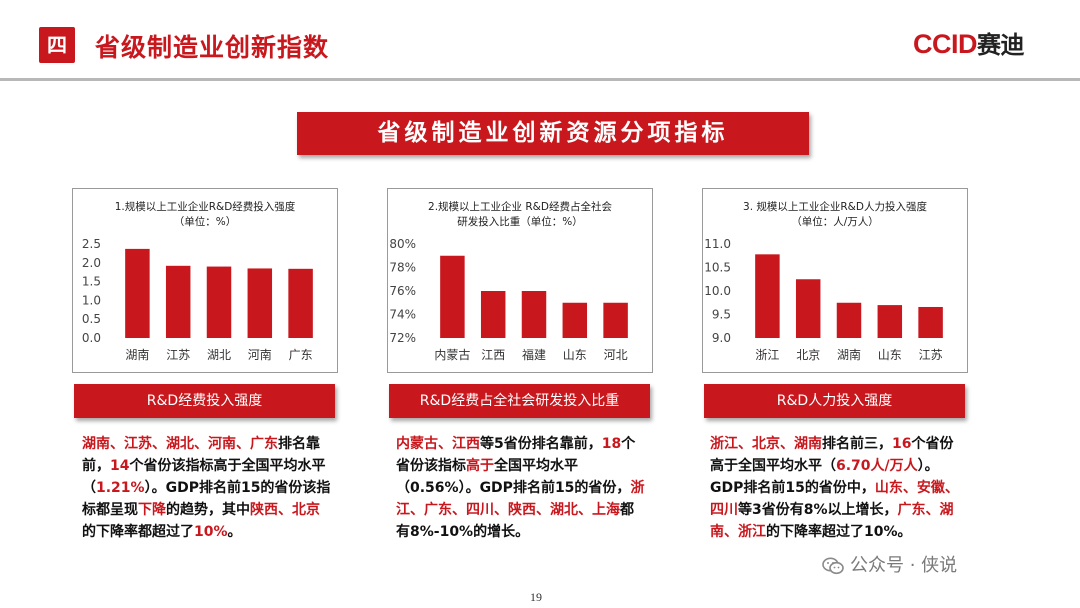 This screenshot has width=1080, height=608. What do you see at coordinates (138, 532) in the screenshot?
I see `description-text: 的下降率都超过了` at bounding box center [138, 532].